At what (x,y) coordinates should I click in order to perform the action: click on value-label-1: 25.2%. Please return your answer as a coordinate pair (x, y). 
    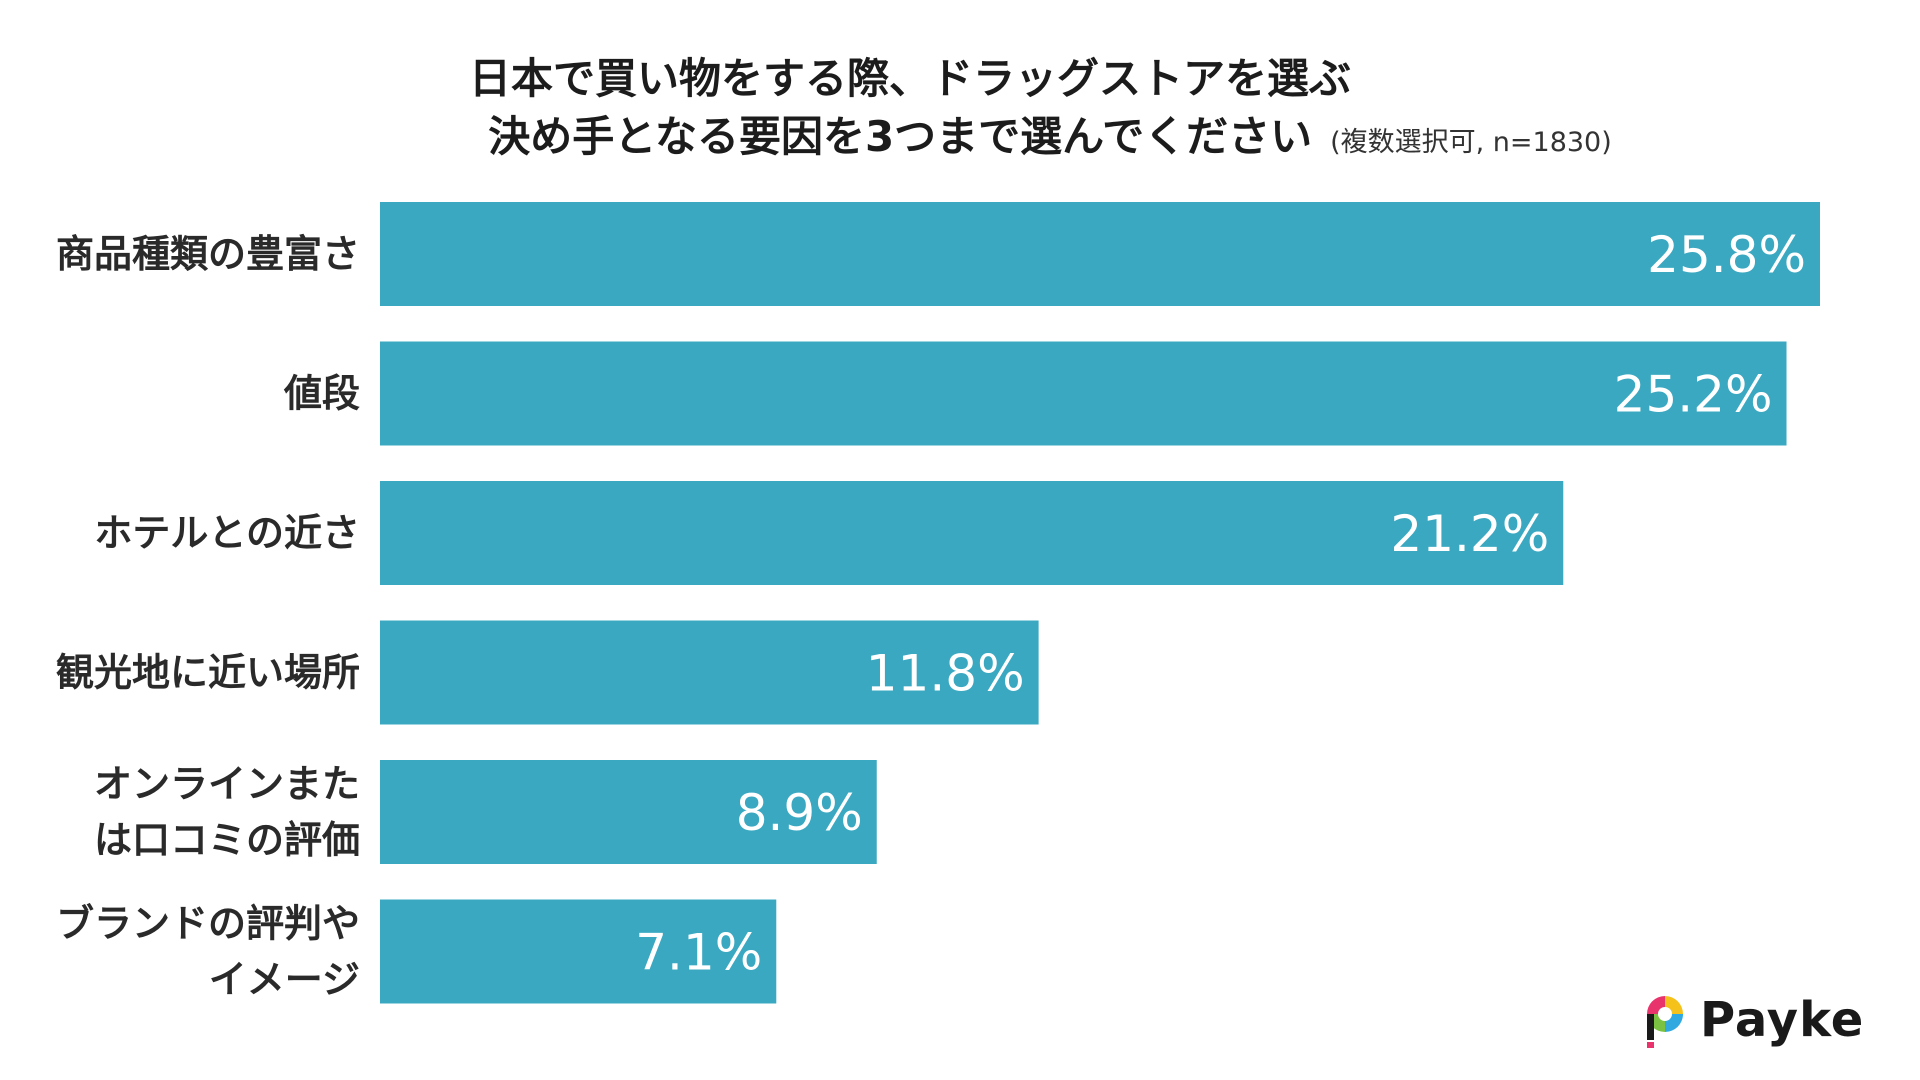
    Looking at the image, I should click on (1693, 395).